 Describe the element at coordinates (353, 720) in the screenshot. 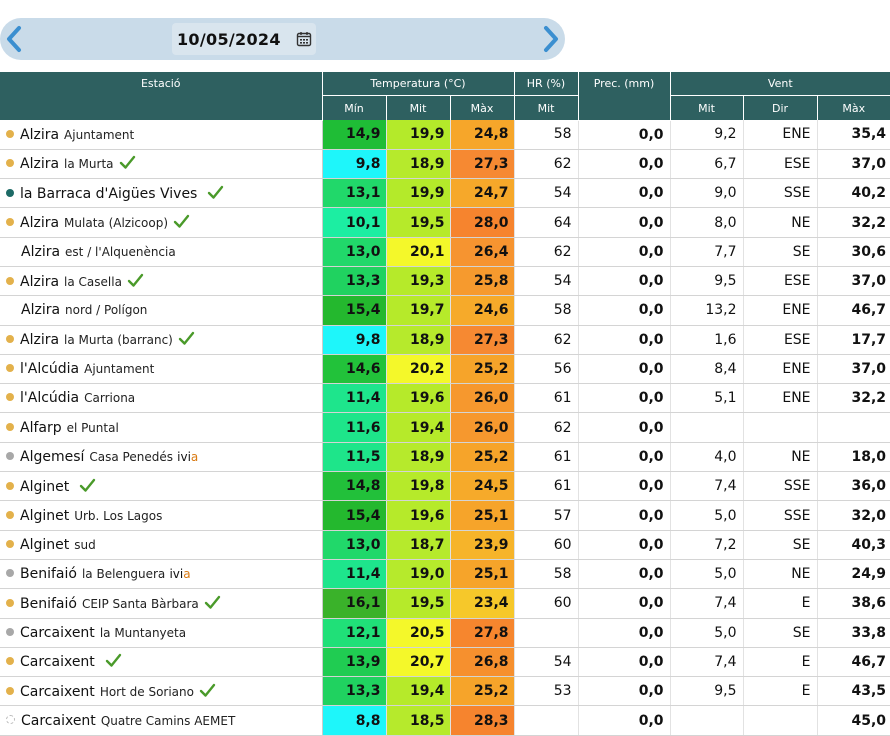

I see `temp-min-cell: 8,8` at that location.